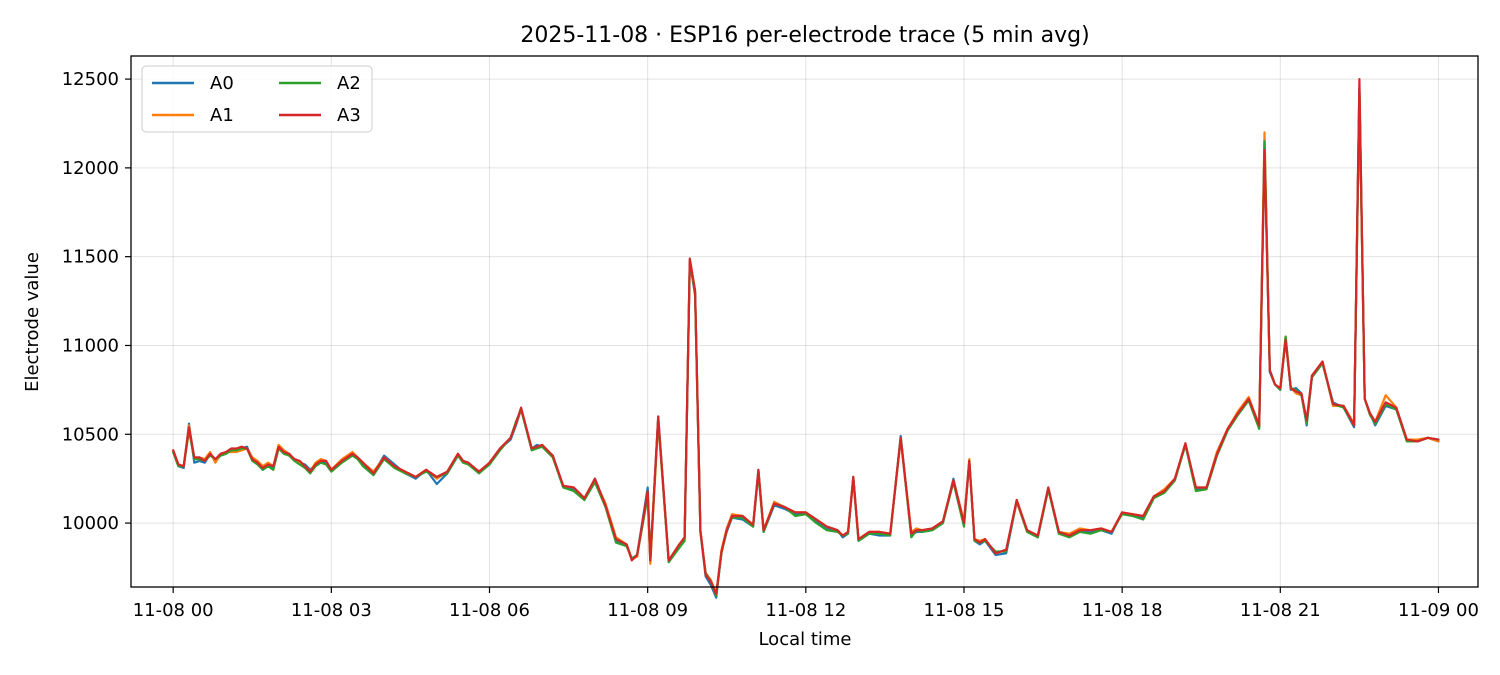  Describe the element at coordinates (1280, 610) in the screenshot. I see `x-tick-label: 11-08 21` at that location.